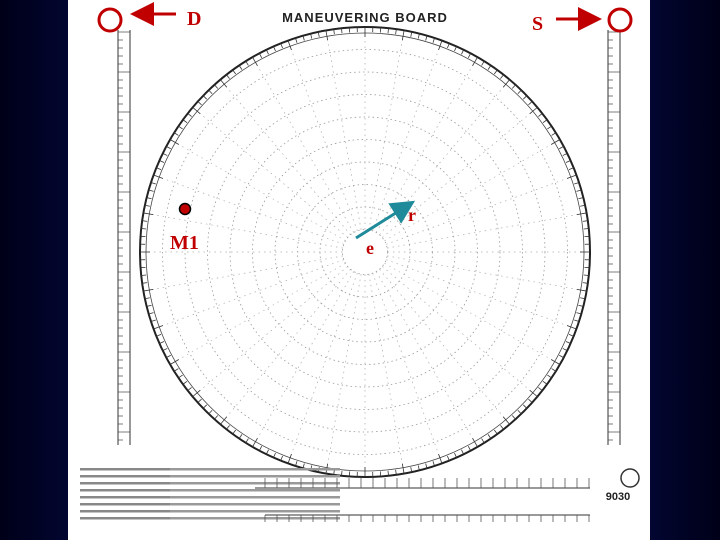  What do you see at coordinates (385, 220) in the screenshot?
I see `vector-er` at bounding box center [385, 220].